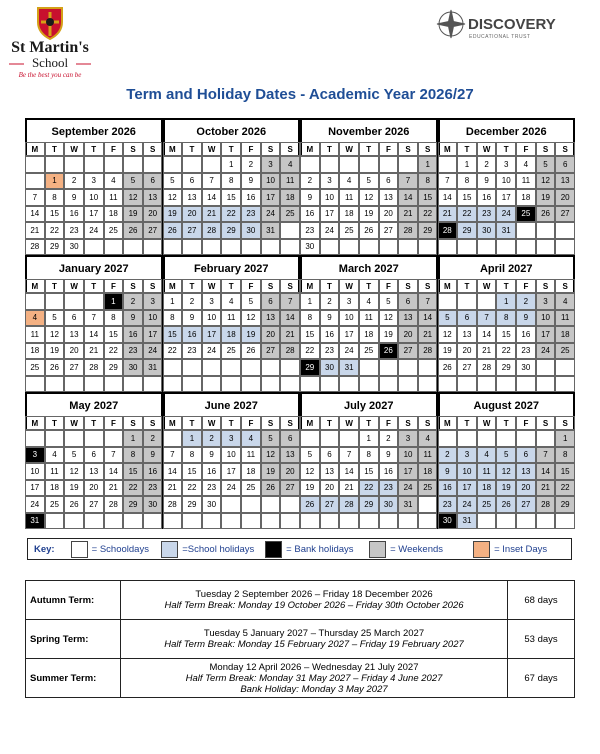 Image resolution: width=600 pixels, height=754 pixels. What do you see at coordinates (378, 549) in the screenshot?
I see `key-swatch` at bounding box center [378, 549].